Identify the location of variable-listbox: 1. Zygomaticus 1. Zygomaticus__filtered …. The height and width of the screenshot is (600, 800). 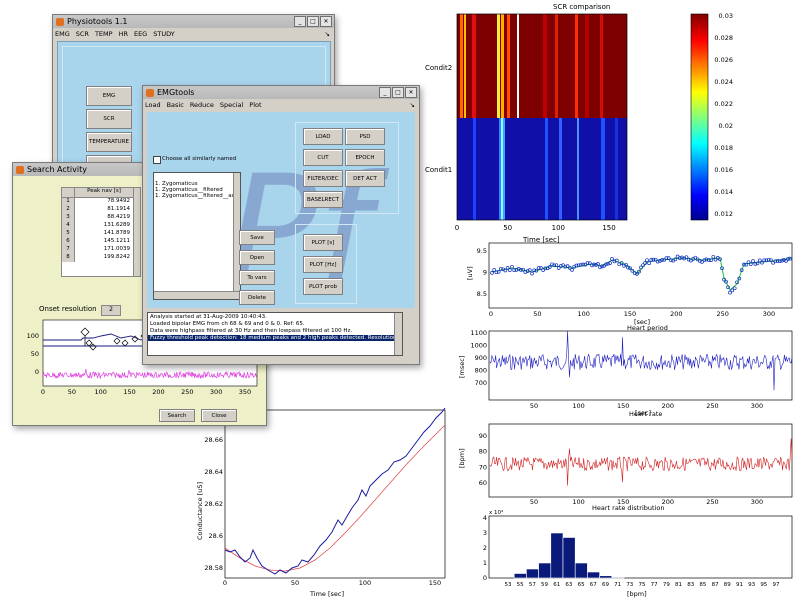
(197, 236).